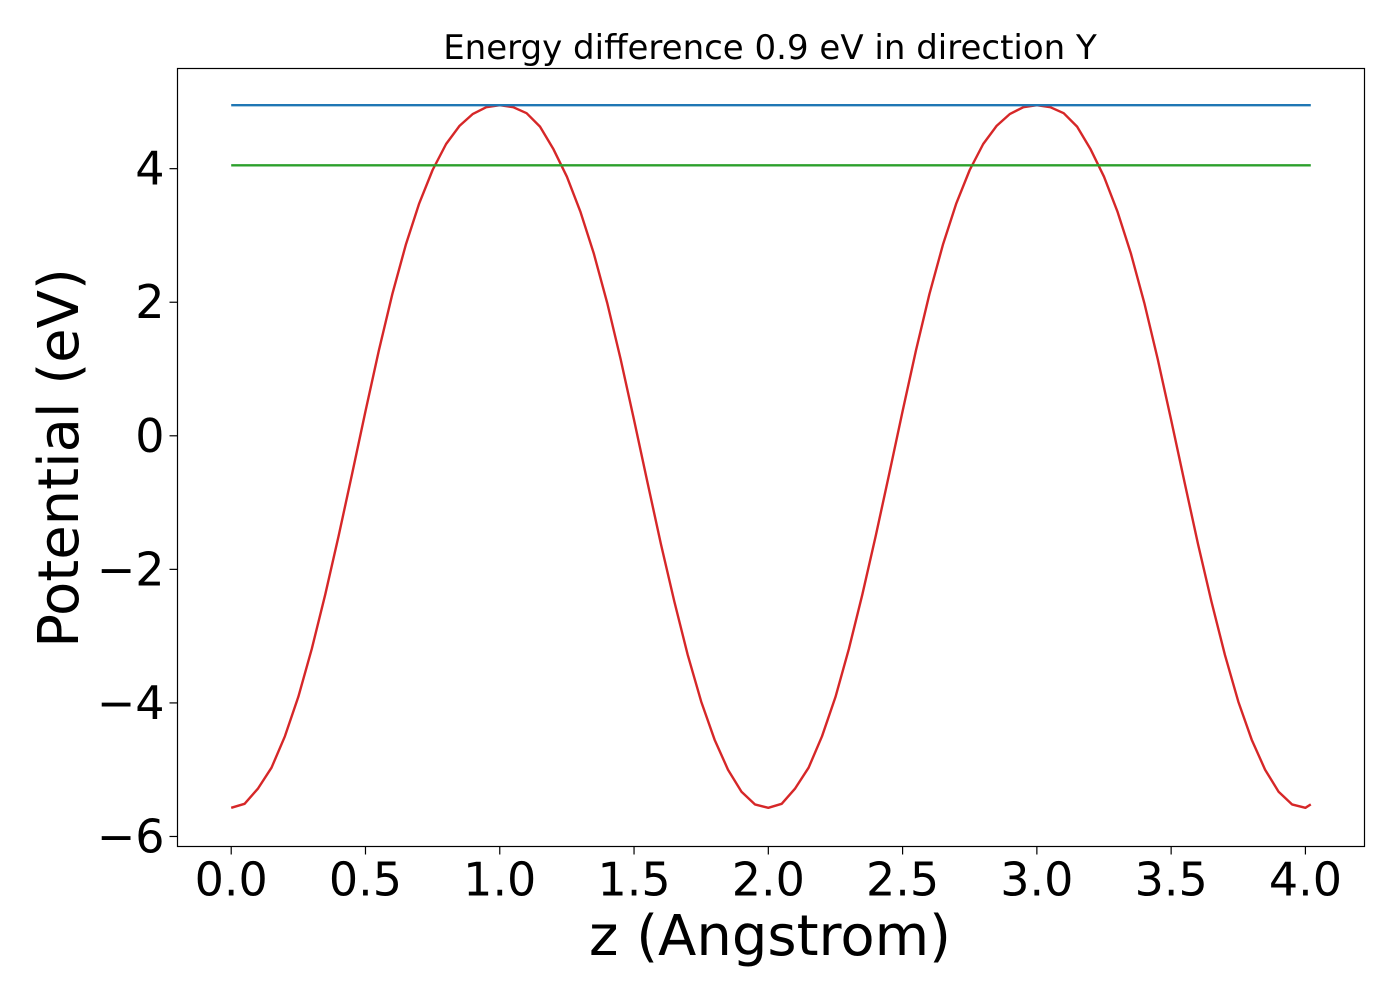 The width and height of the screenshot is (1400, 1000). I want to click on chart-title: Energy difference 0.9 eV in direction Y, so click(770, 48).